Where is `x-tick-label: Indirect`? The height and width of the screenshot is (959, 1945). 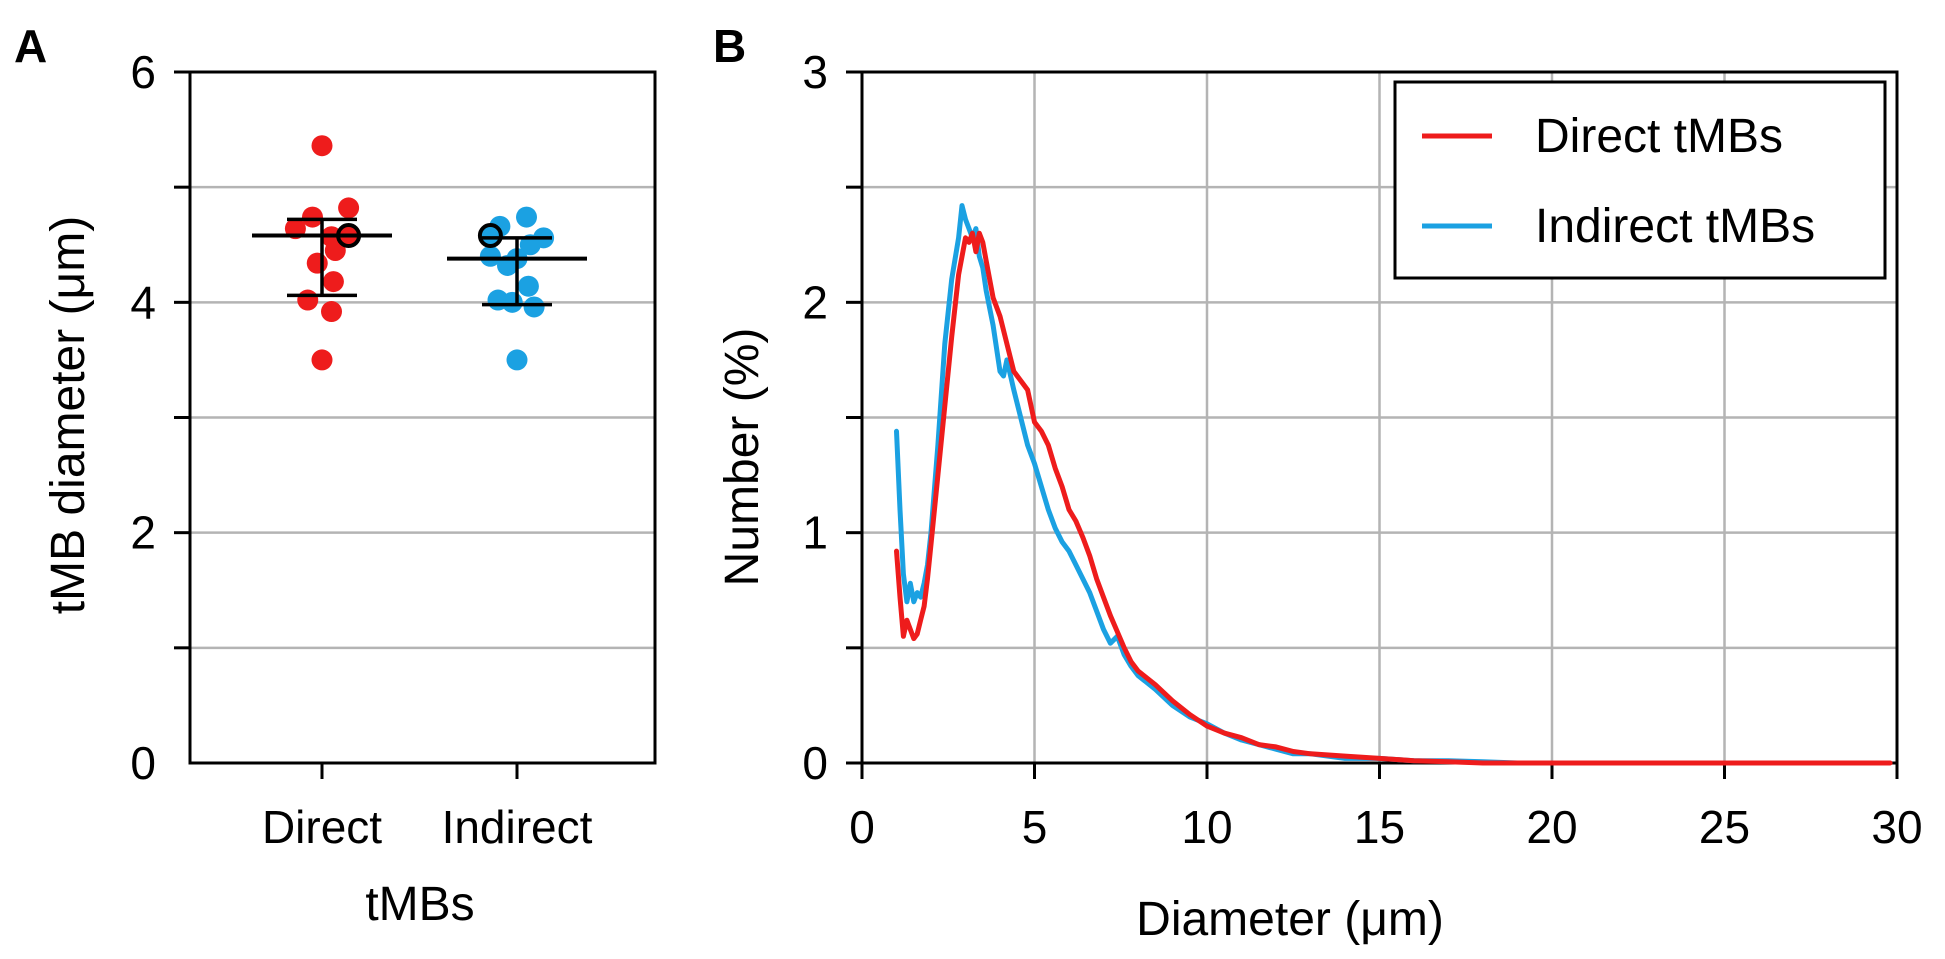 x-tick-label: Indirect is located at coordinates (517, 827).